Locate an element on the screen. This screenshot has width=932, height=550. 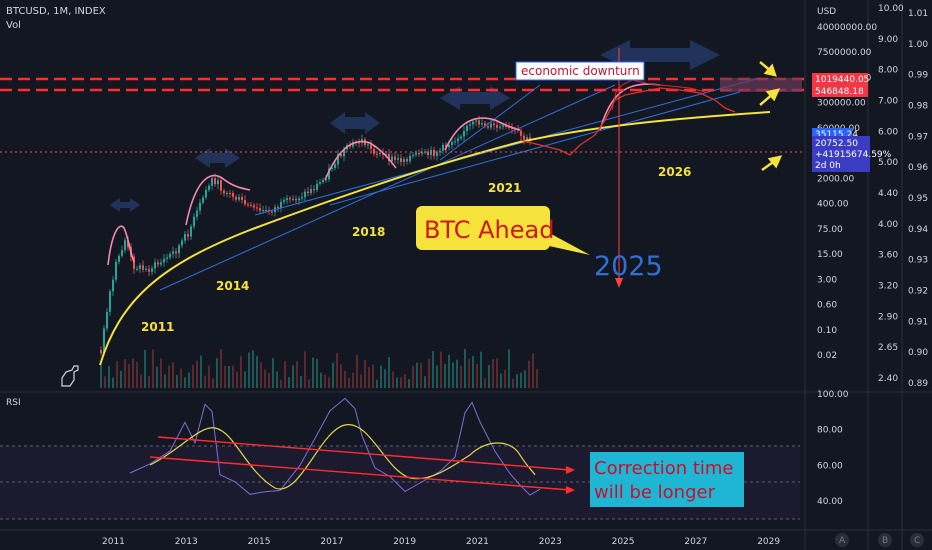
target-zone is located at coordinates (761, 85).